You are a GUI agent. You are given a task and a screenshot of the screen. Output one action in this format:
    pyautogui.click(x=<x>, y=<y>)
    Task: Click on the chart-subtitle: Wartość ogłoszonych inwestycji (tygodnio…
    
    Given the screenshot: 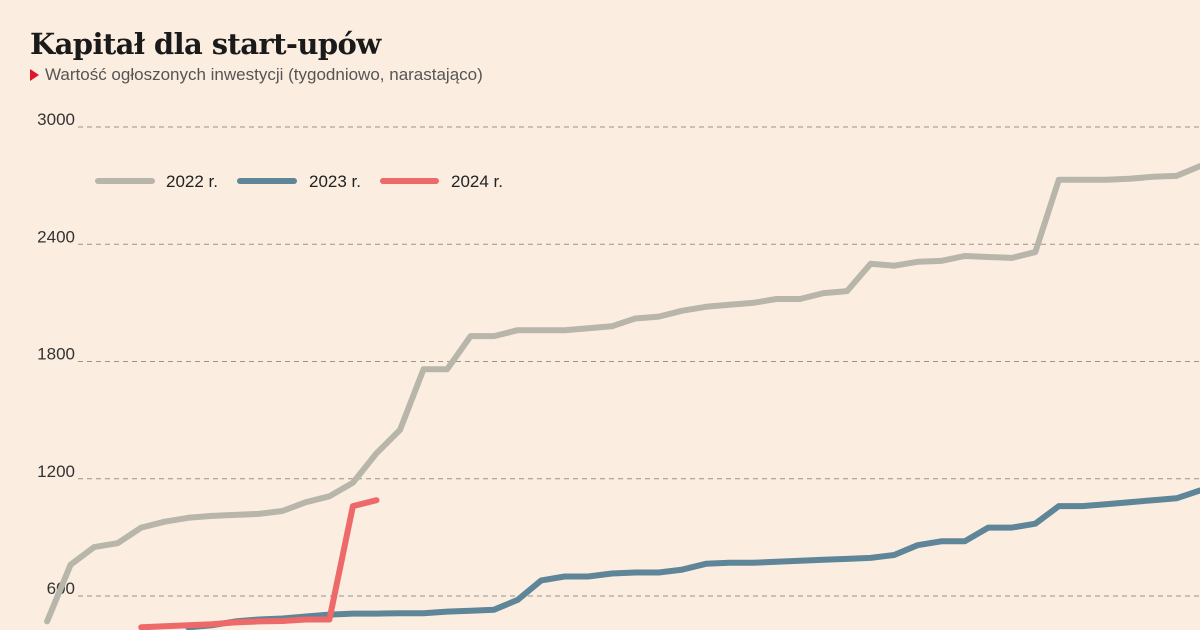 What is the action you would take?
    pyautogui.click(x=256, y=75)
    